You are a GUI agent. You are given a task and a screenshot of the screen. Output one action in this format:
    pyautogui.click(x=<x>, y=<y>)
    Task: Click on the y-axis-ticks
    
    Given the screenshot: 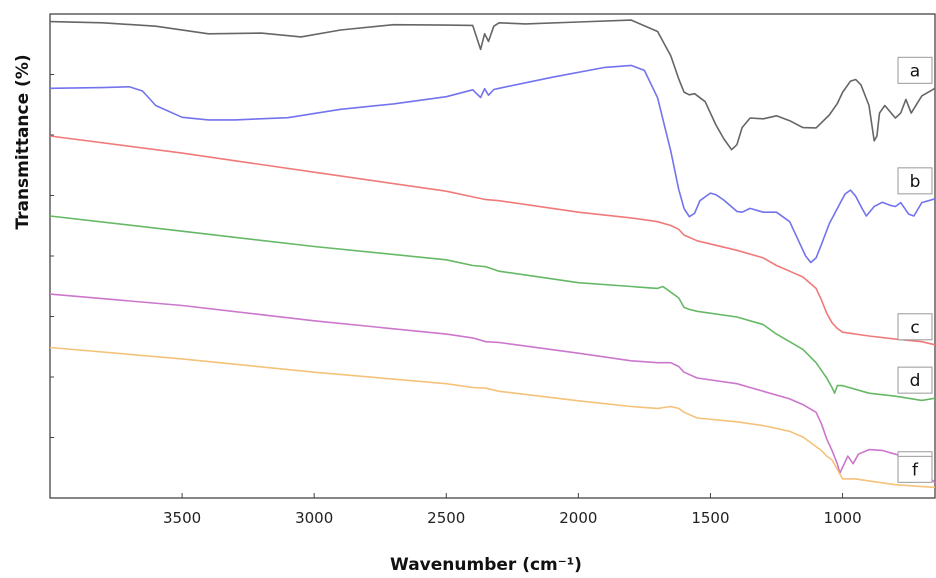 What is the action you would take?
    pyautogui.click(x=52, y=256)
    